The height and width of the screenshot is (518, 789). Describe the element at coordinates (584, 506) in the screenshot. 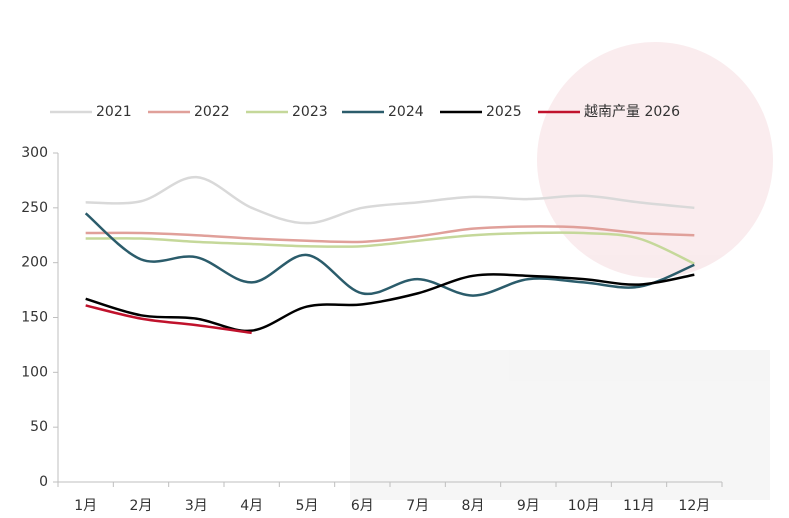

I see `x-tick-label: 10月` at that location.